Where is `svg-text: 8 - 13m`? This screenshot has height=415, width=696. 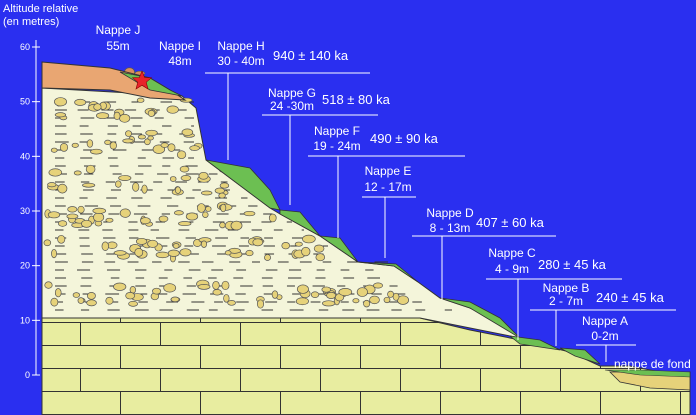
svg-text: 8 - 13m is located at coordinates (450, 228).